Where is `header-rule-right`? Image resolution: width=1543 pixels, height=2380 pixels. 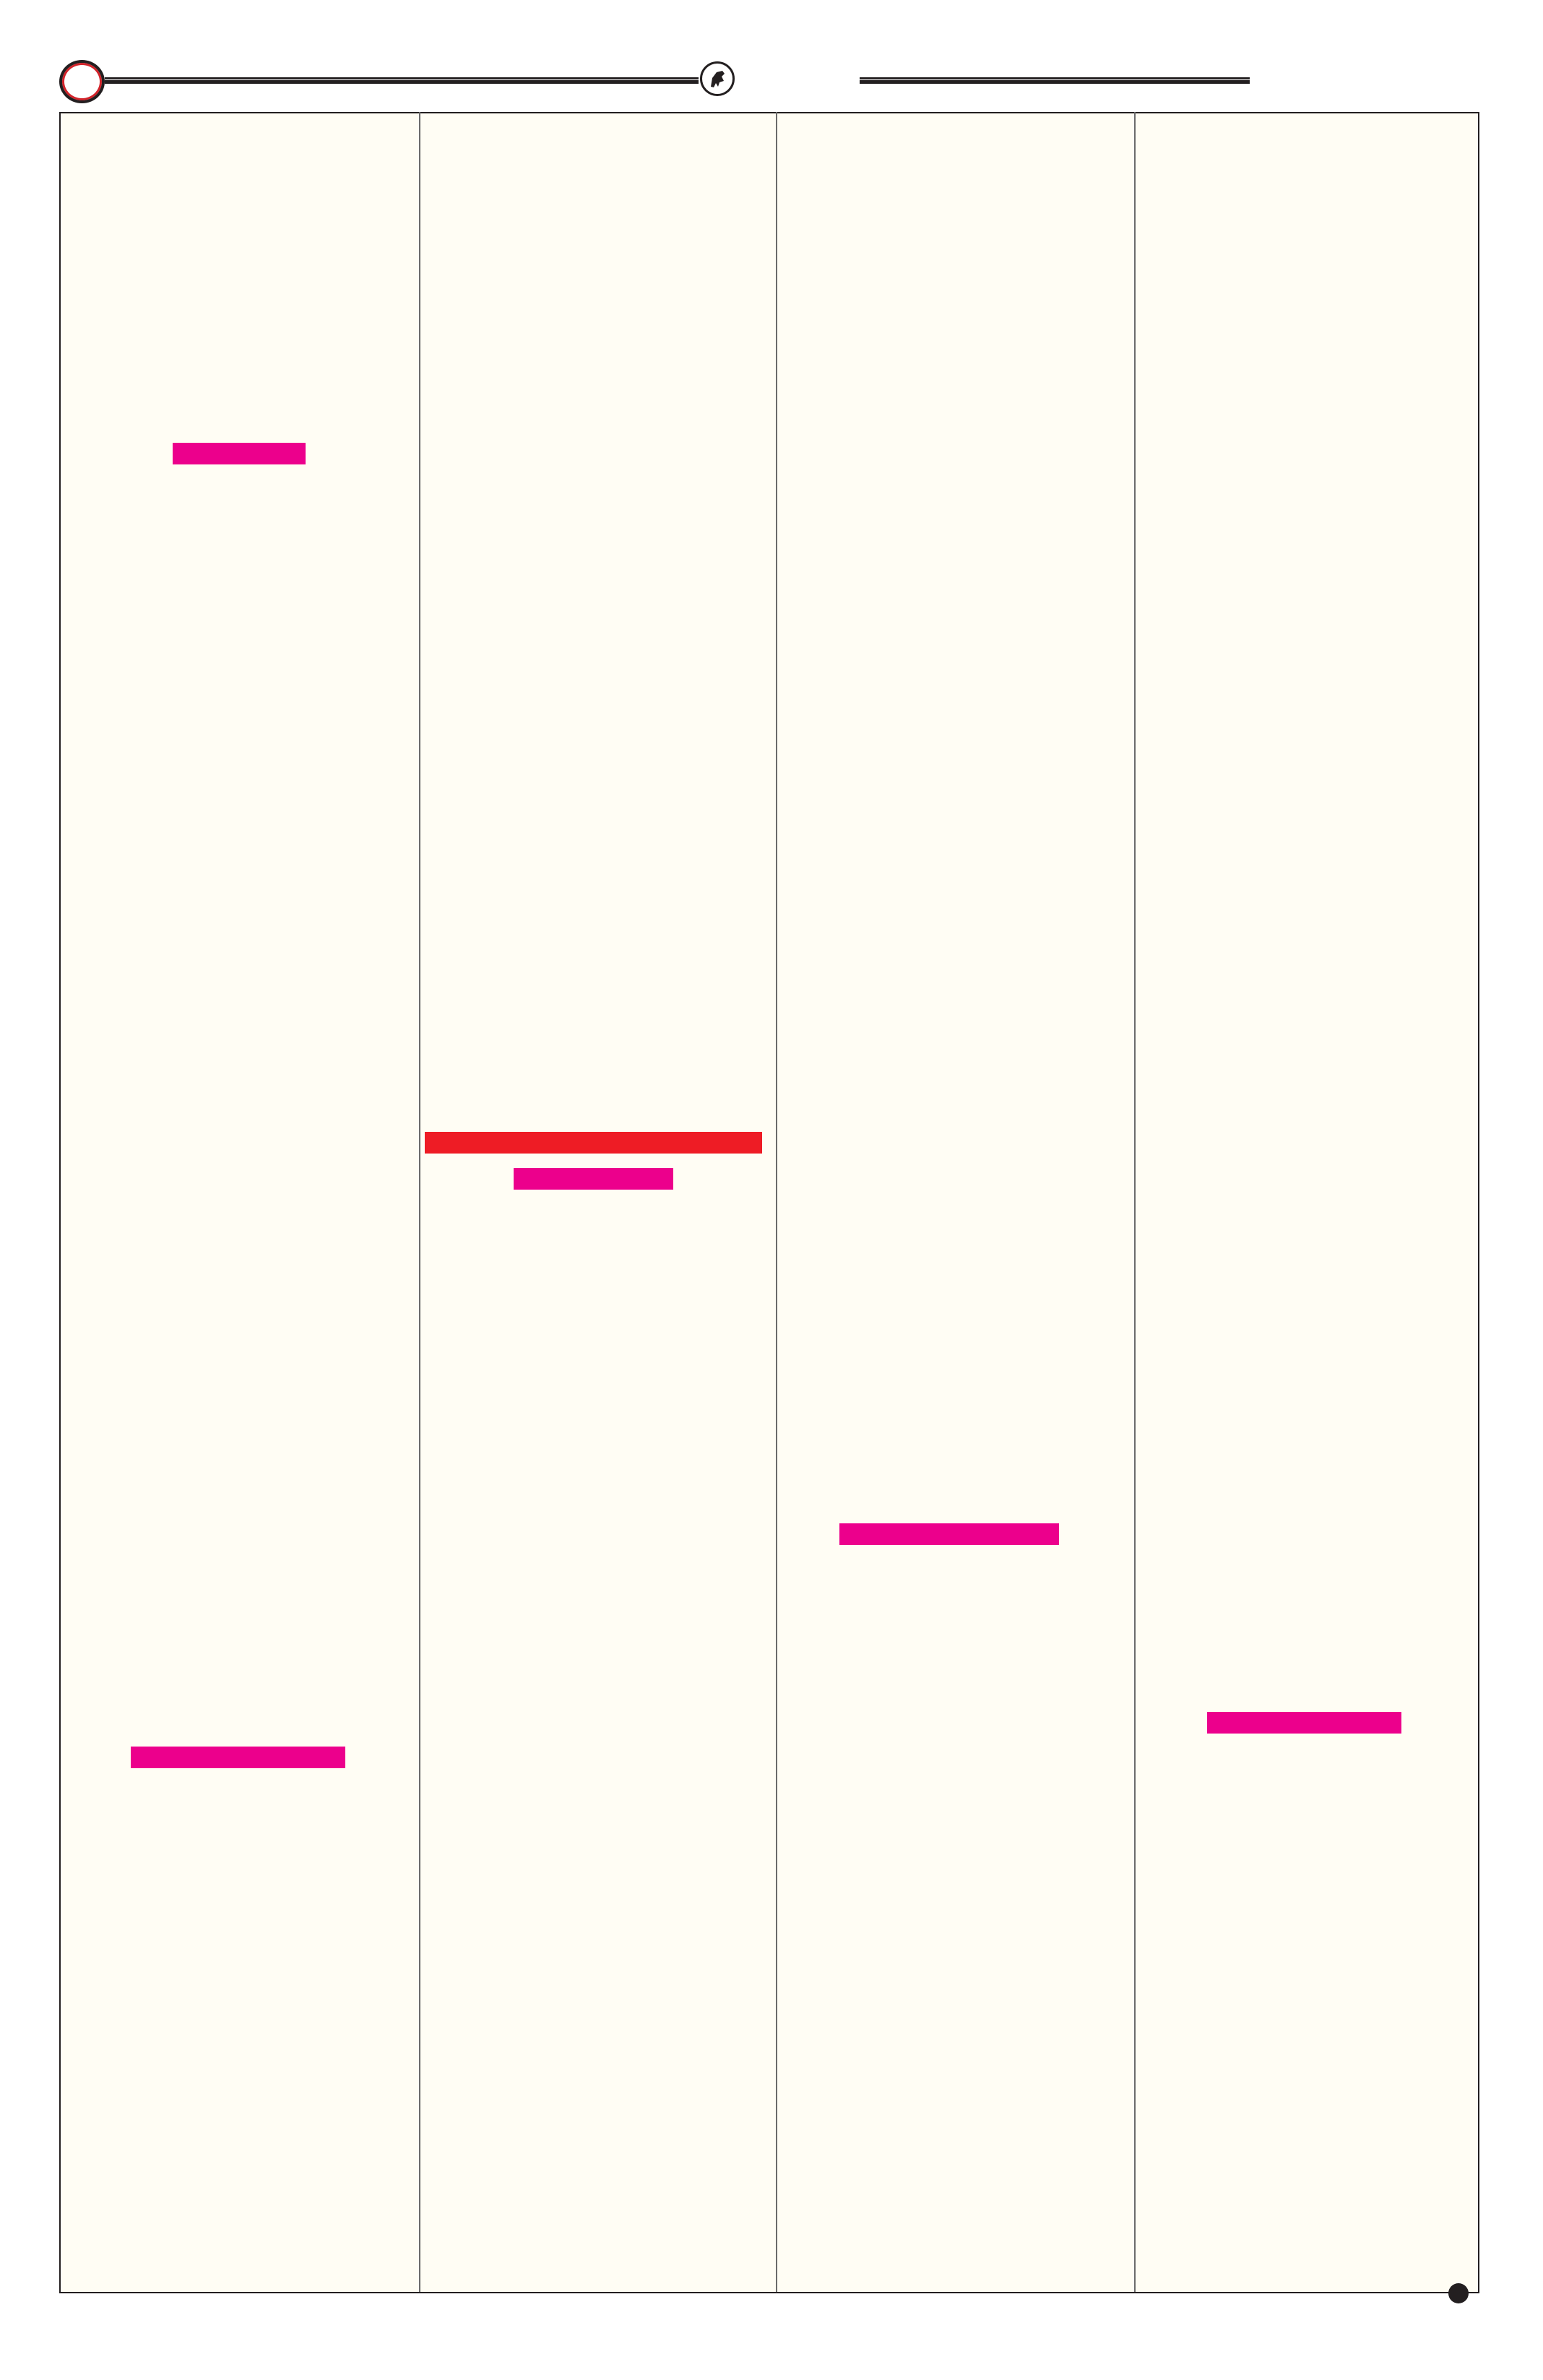 header-rule-right is located at coordinates (1055, 80).